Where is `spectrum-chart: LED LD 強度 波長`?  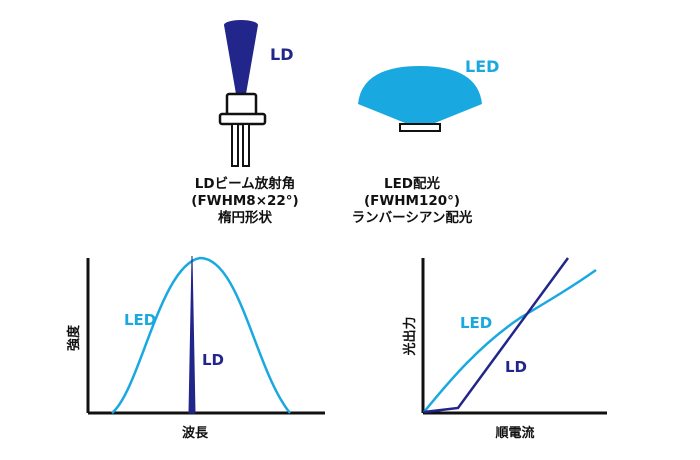
spectrum-chart: LED LD 強度 波長 is located at coordinates (195, 348).